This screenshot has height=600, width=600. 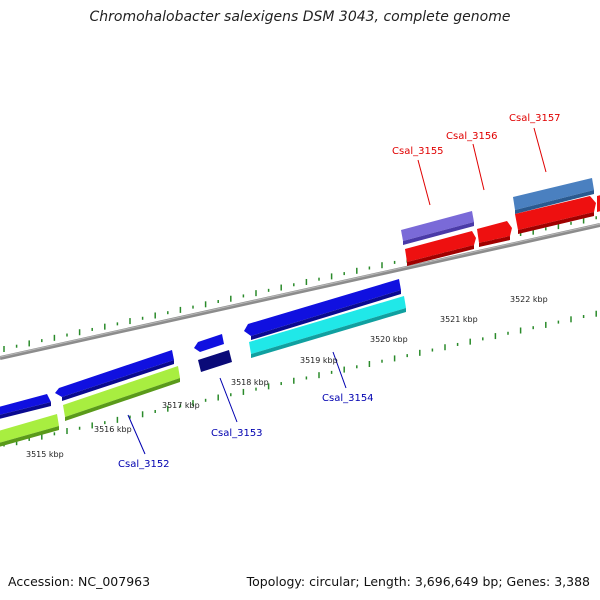 I want to click on gene-label-csal-3155: Csal_3155, so click(x=418, y=151).